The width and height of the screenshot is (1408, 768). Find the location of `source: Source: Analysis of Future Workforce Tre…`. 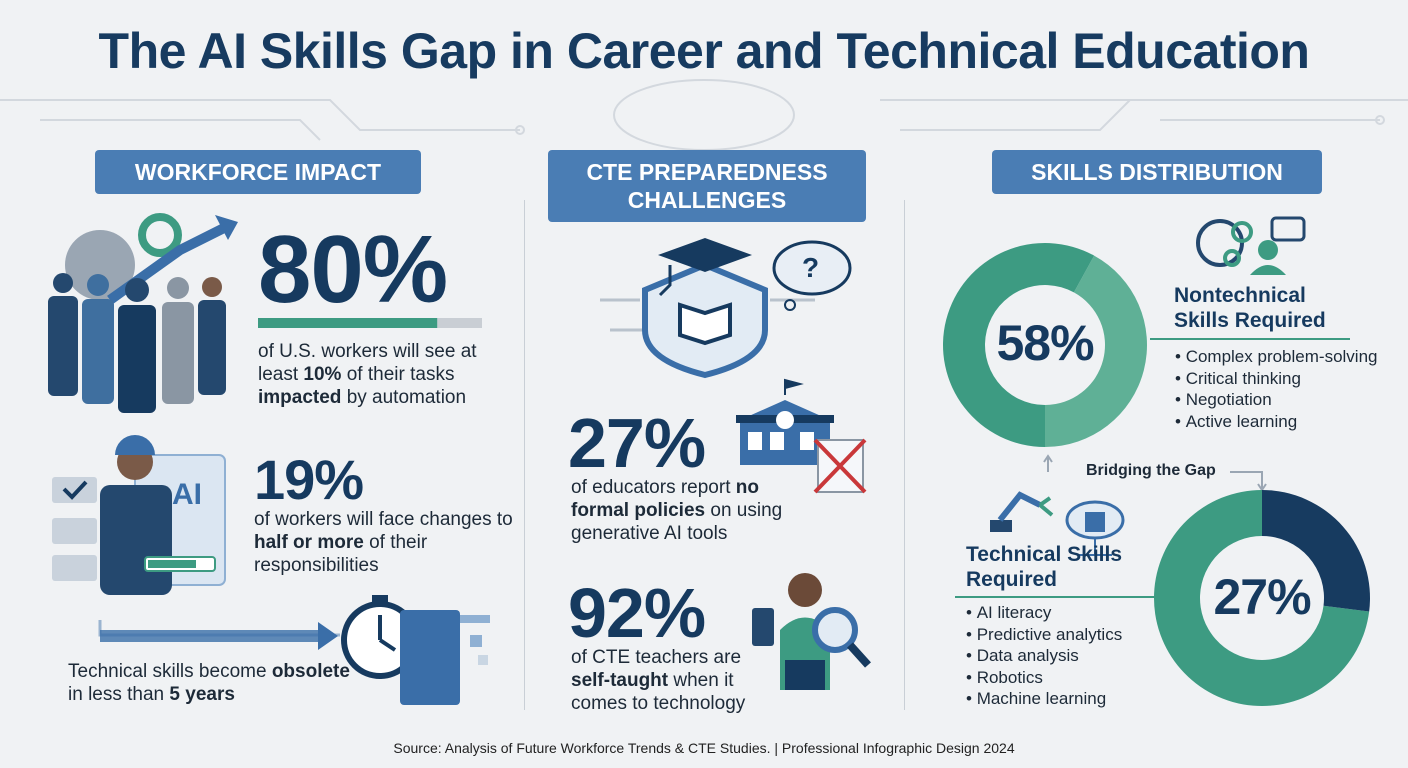

source: Source: Analysis of Future Workforce Tre… is located at coordinates (704, 748).